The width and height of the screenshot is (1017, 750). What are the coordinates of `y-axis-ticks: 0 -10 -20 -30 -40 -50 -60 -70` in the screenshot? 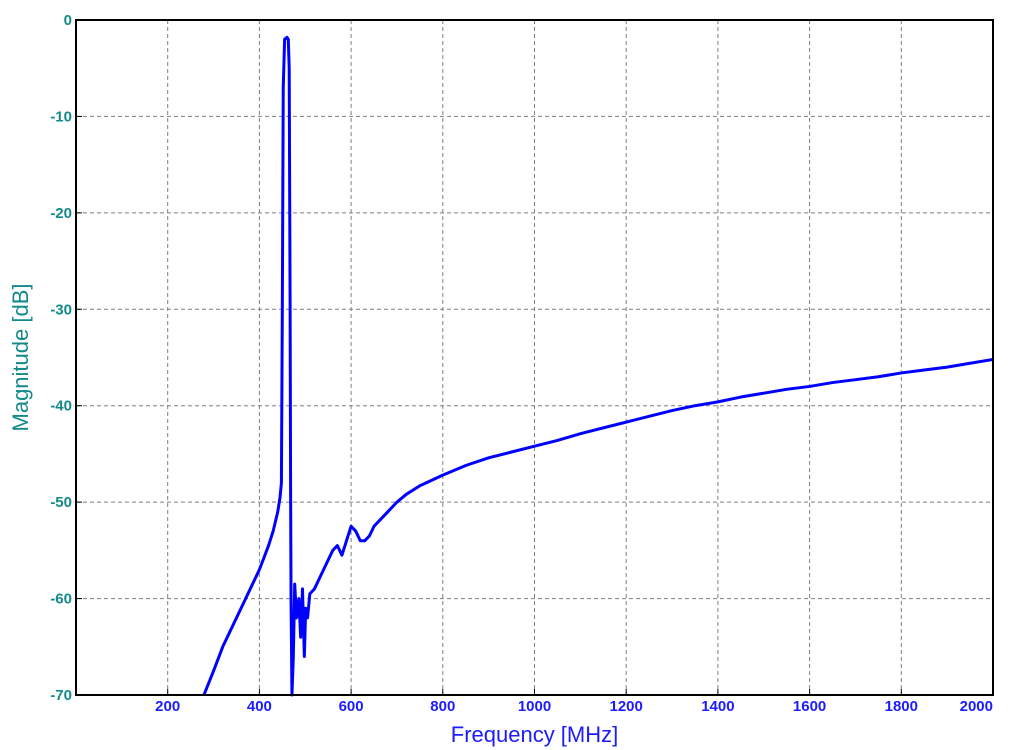 It's located at (66, 358).